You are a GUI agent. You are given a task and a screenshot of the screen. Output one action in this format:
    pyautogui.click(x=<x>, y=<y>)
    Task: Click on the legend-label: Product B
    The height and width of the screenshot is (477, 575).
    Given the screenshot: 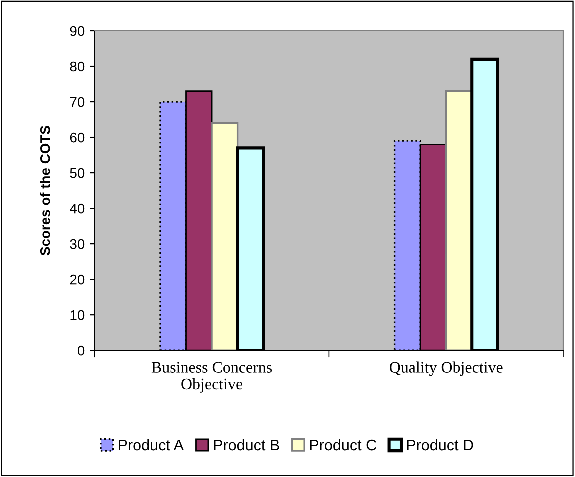 What is the action you would take?
    pyautogui.click(x=247, y=445)
    